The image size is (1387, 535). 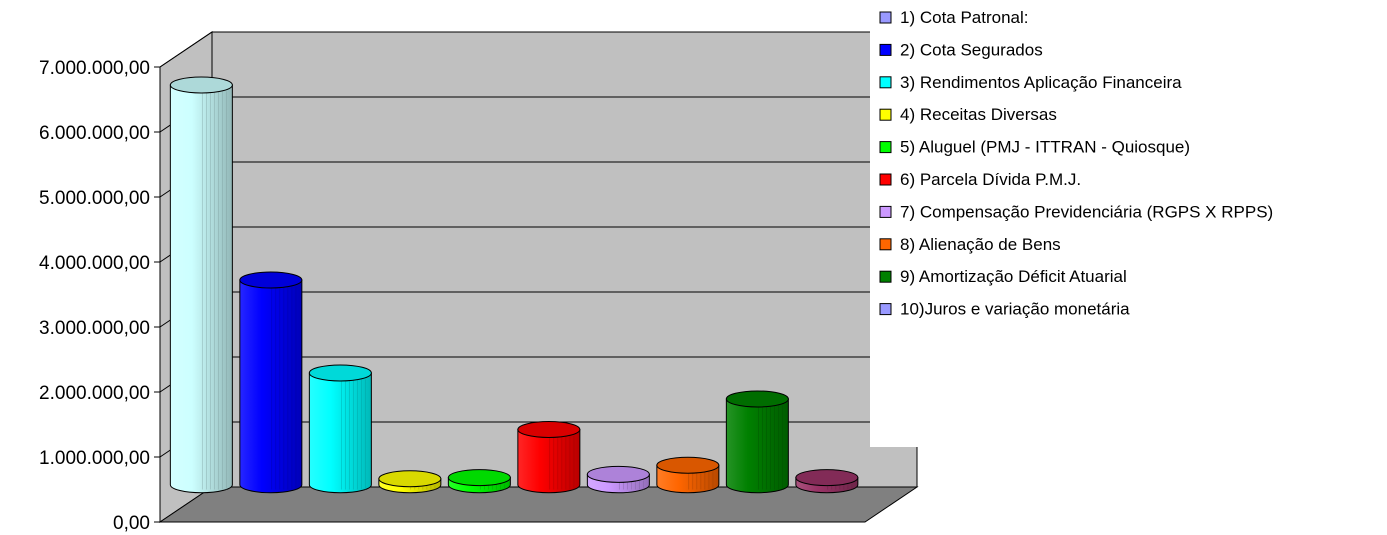 What do you see at coordinates (964, 17) in the screenshot?
I see `legend-label: 1) Cota Patronal:` at bounding box center [964, 17].